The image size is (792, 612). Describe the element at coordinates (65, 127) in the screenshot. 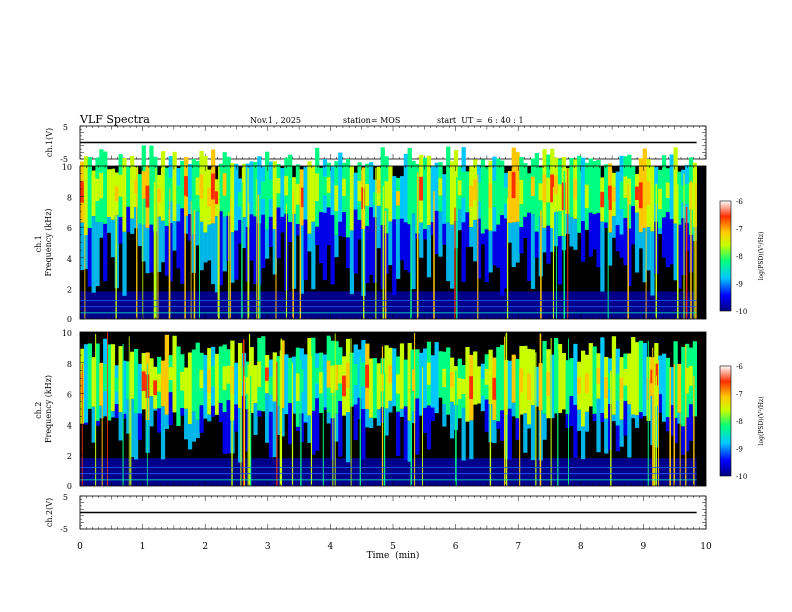

I see `ch1-waveform-ytick-top: 5` at that location.